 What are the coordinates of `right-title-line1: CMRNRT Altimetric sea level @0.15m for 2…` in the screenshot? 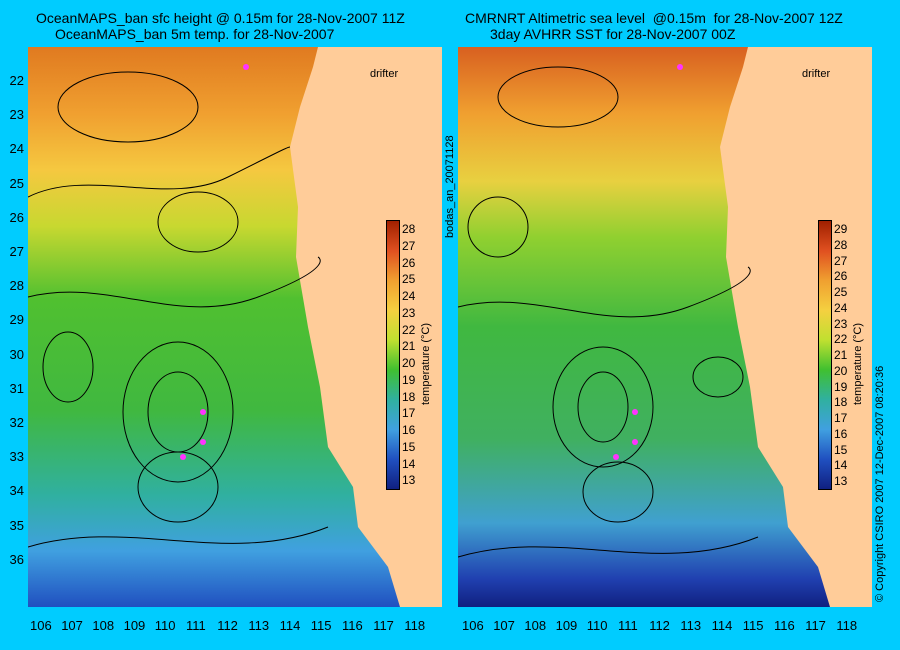 It's located at (654, 18).